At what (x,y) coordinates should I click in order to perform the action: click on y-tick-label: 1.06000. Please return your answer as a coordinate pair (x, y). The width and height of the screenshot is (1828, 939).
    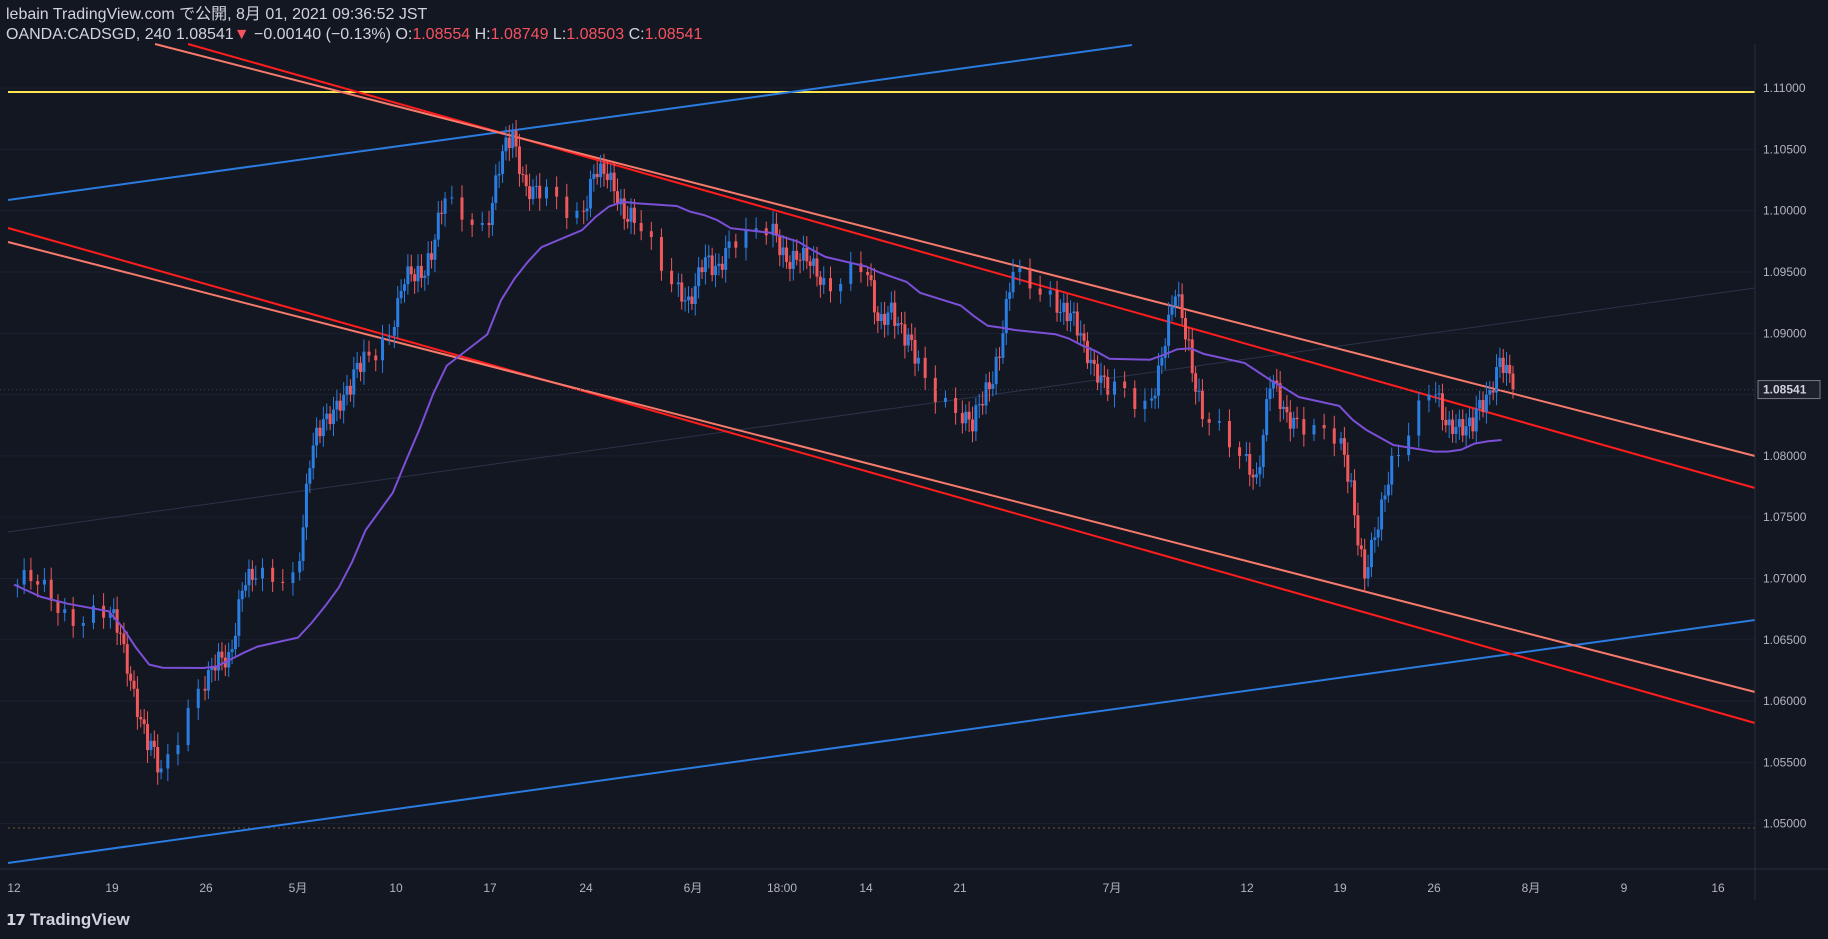
    Looking at the image, I should click on (1785, 701).